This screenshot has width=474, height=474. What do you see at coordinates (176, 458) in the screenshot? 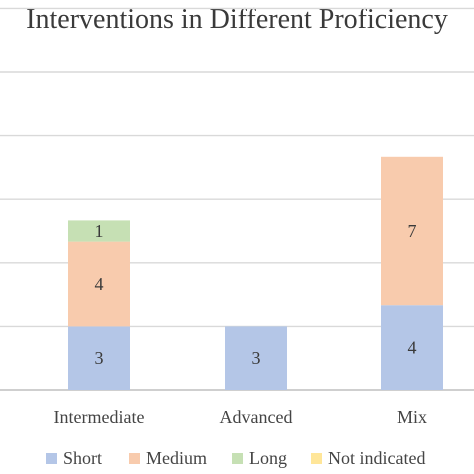
I see `legend-label-medium: Medium` at bounding box center [176, 458].